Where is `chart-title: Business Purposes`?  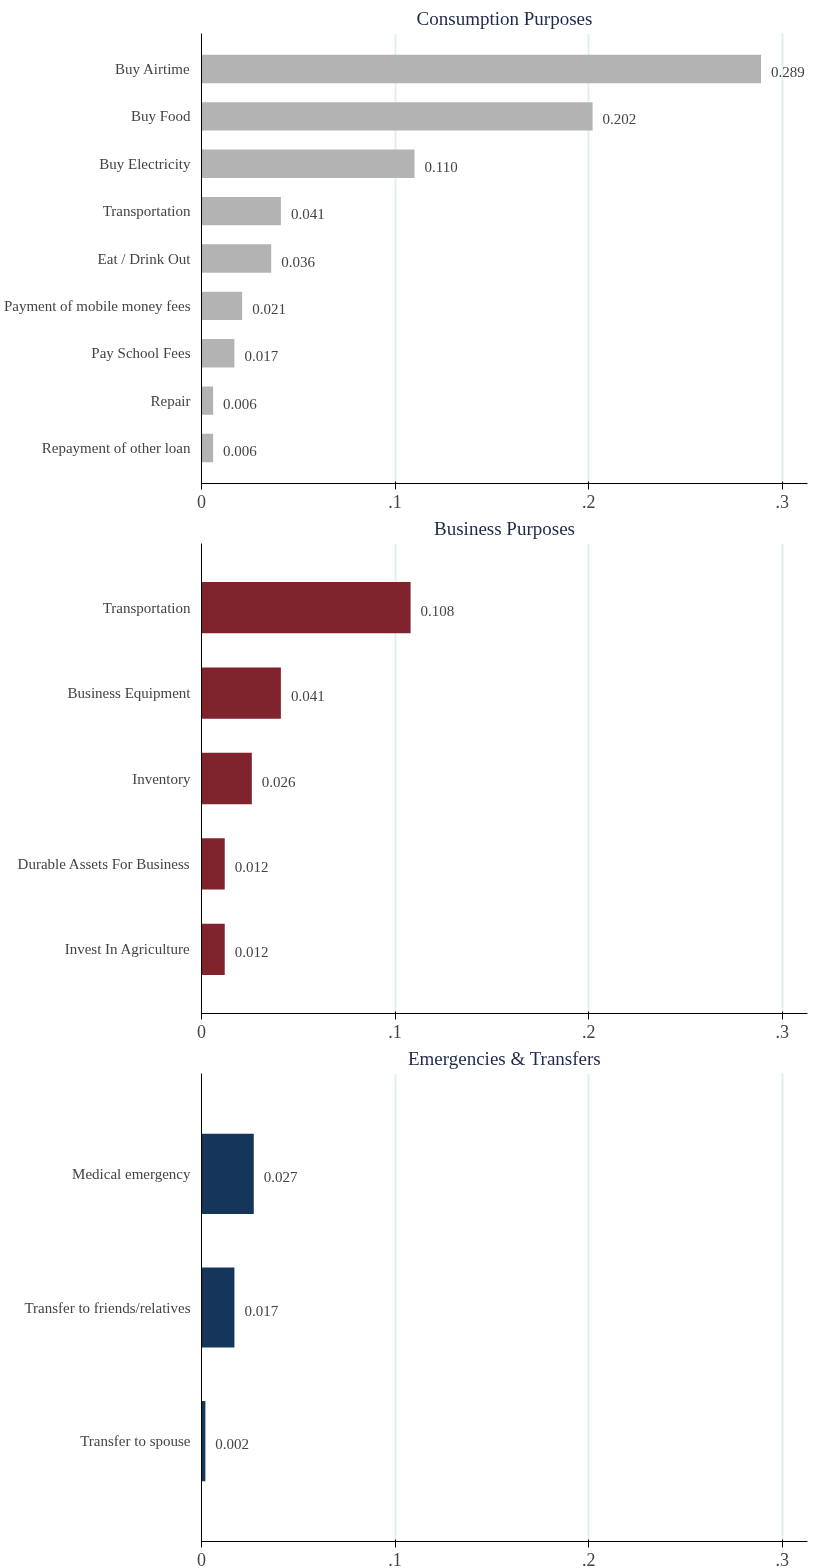
chart-title: Business Purposes is located at coordinates (504, 528).